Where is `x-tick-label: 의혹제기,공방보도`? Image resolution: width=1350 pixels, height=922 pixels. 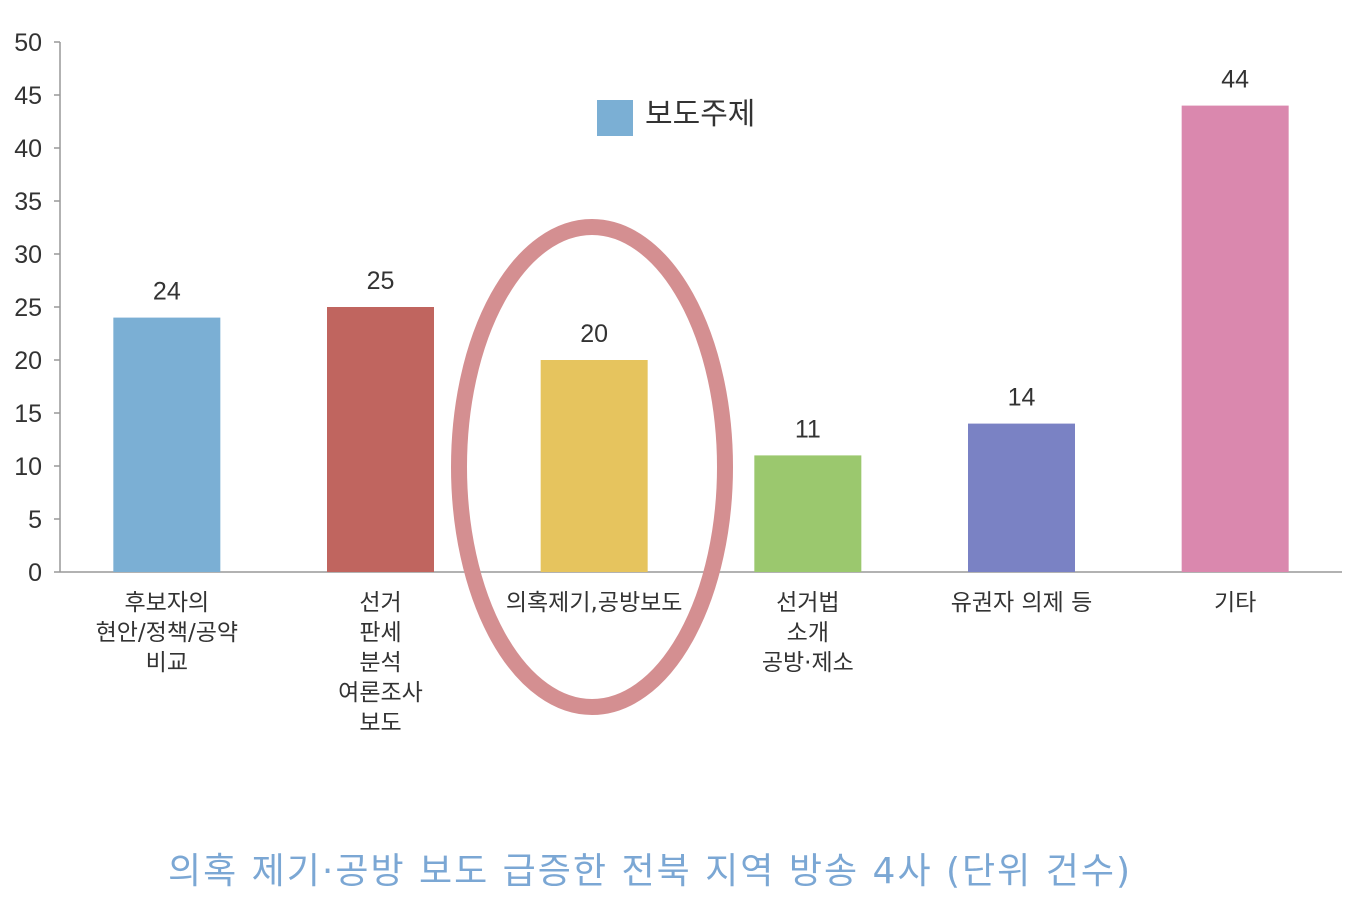 x-tick-label: 의혹제기,공방보도 is located at coordinates (594, 603).